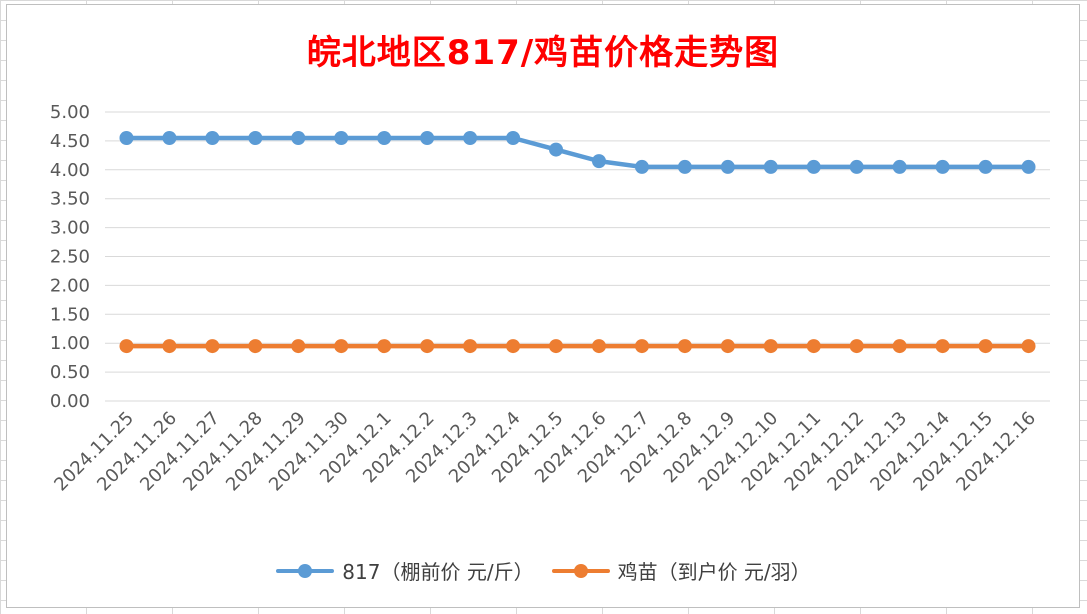 The height and width of the screenshot is (614, 1087). Describe the element at coordinates (70, 343) in the screenshot. I see `y-tick-label: 1.00` at that location.